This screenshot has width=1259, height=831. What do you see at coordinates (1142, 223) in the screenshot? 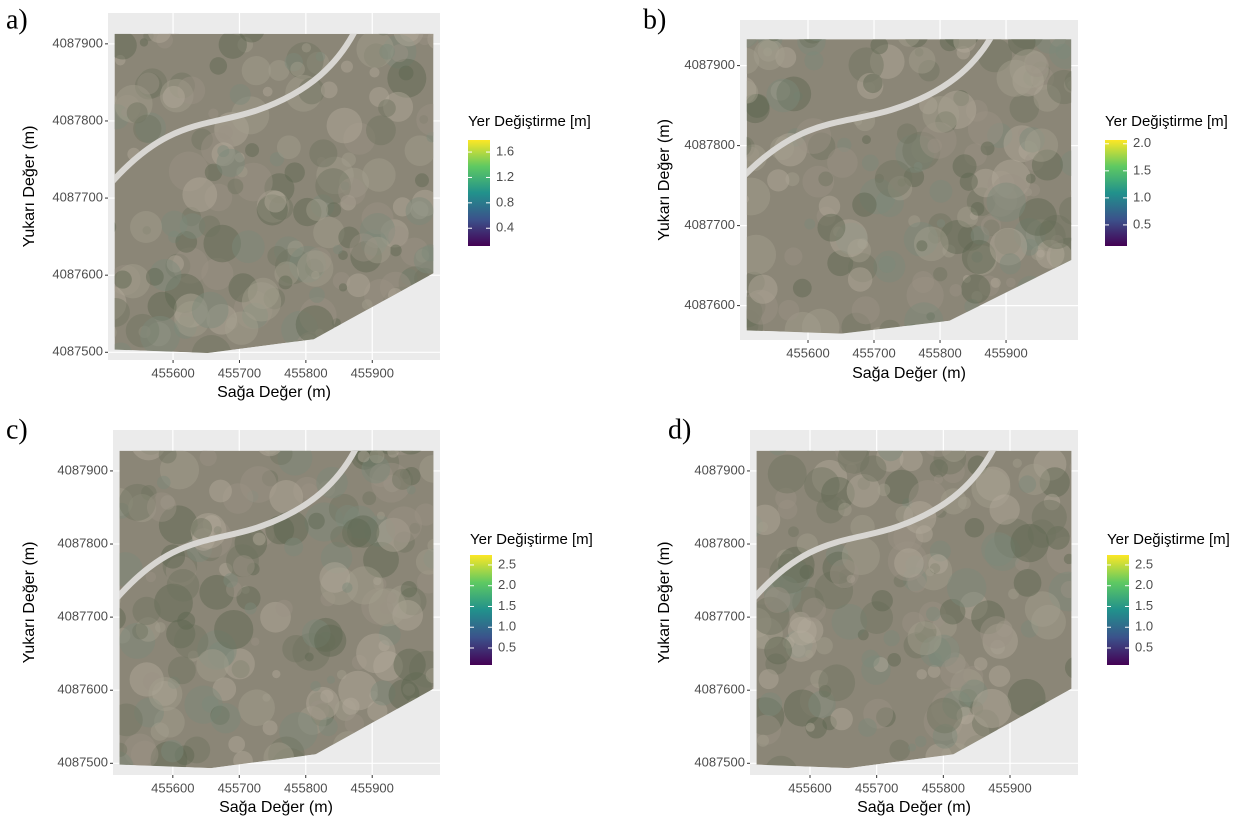
I see `colorbar-label: 0.5` at bounding box center [1142, 223].